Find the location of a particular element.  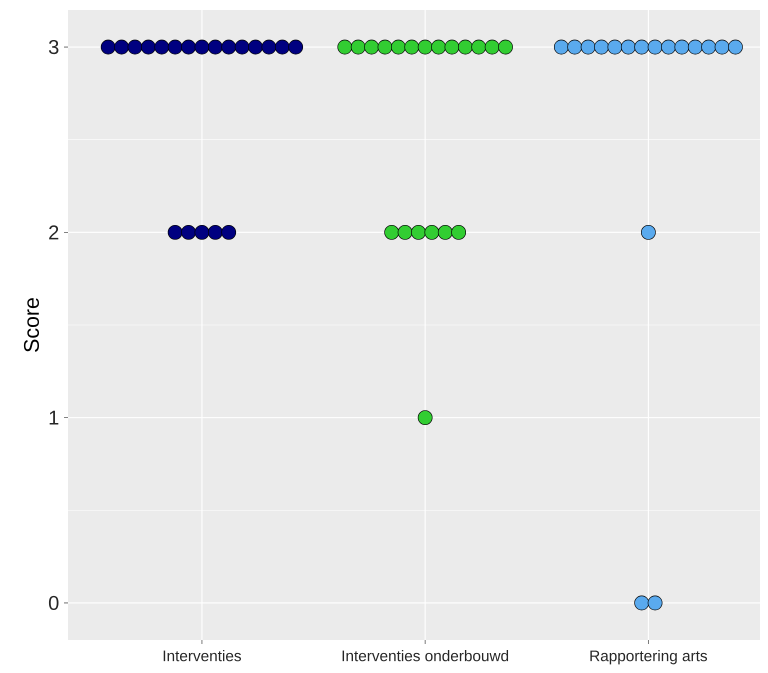

y-tick-label: 1 is located at coordinates (54, 417).